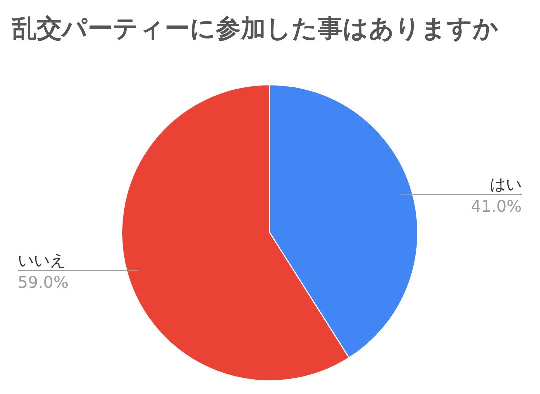  What do you see at coordinates (42, 260) in the screenshot?
I see `slice-label: いいえ` at bounding box center [42, 260].